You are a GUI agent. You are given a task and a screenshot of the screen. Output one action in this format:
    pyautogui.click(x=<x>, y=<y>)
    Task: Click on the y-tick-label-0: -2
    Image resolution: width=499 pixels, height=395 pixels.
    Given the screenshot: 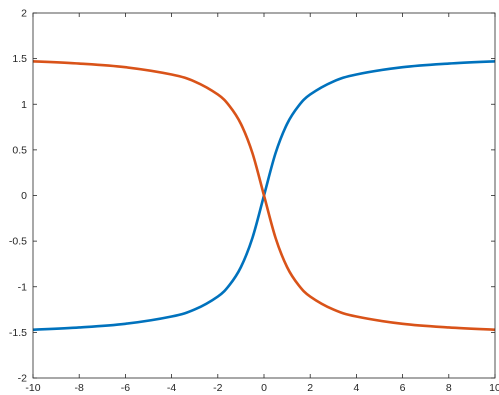 What is the action you would take?
    pyautogui.click(x=22, y=379)
    